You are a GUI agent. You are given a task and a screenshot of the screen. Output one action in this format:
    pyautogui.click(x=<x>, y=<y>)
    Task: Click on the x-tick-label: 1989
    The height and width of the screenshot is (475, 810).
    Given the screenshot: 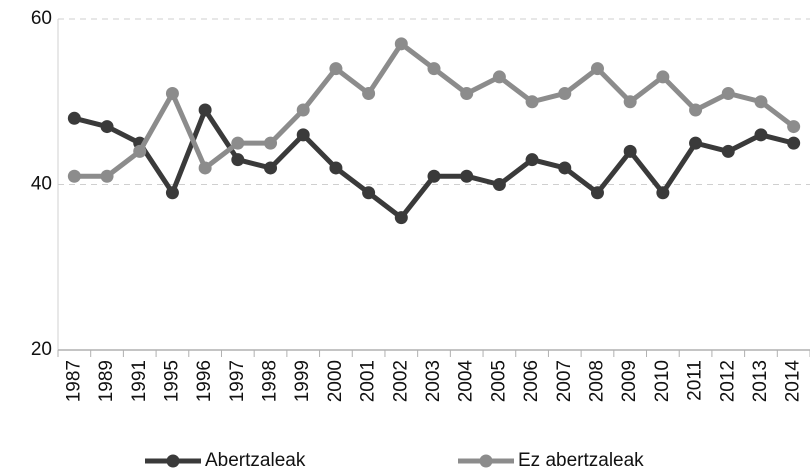 What is the action you would take?
    pyautogui.click(x=106, y=381)
    